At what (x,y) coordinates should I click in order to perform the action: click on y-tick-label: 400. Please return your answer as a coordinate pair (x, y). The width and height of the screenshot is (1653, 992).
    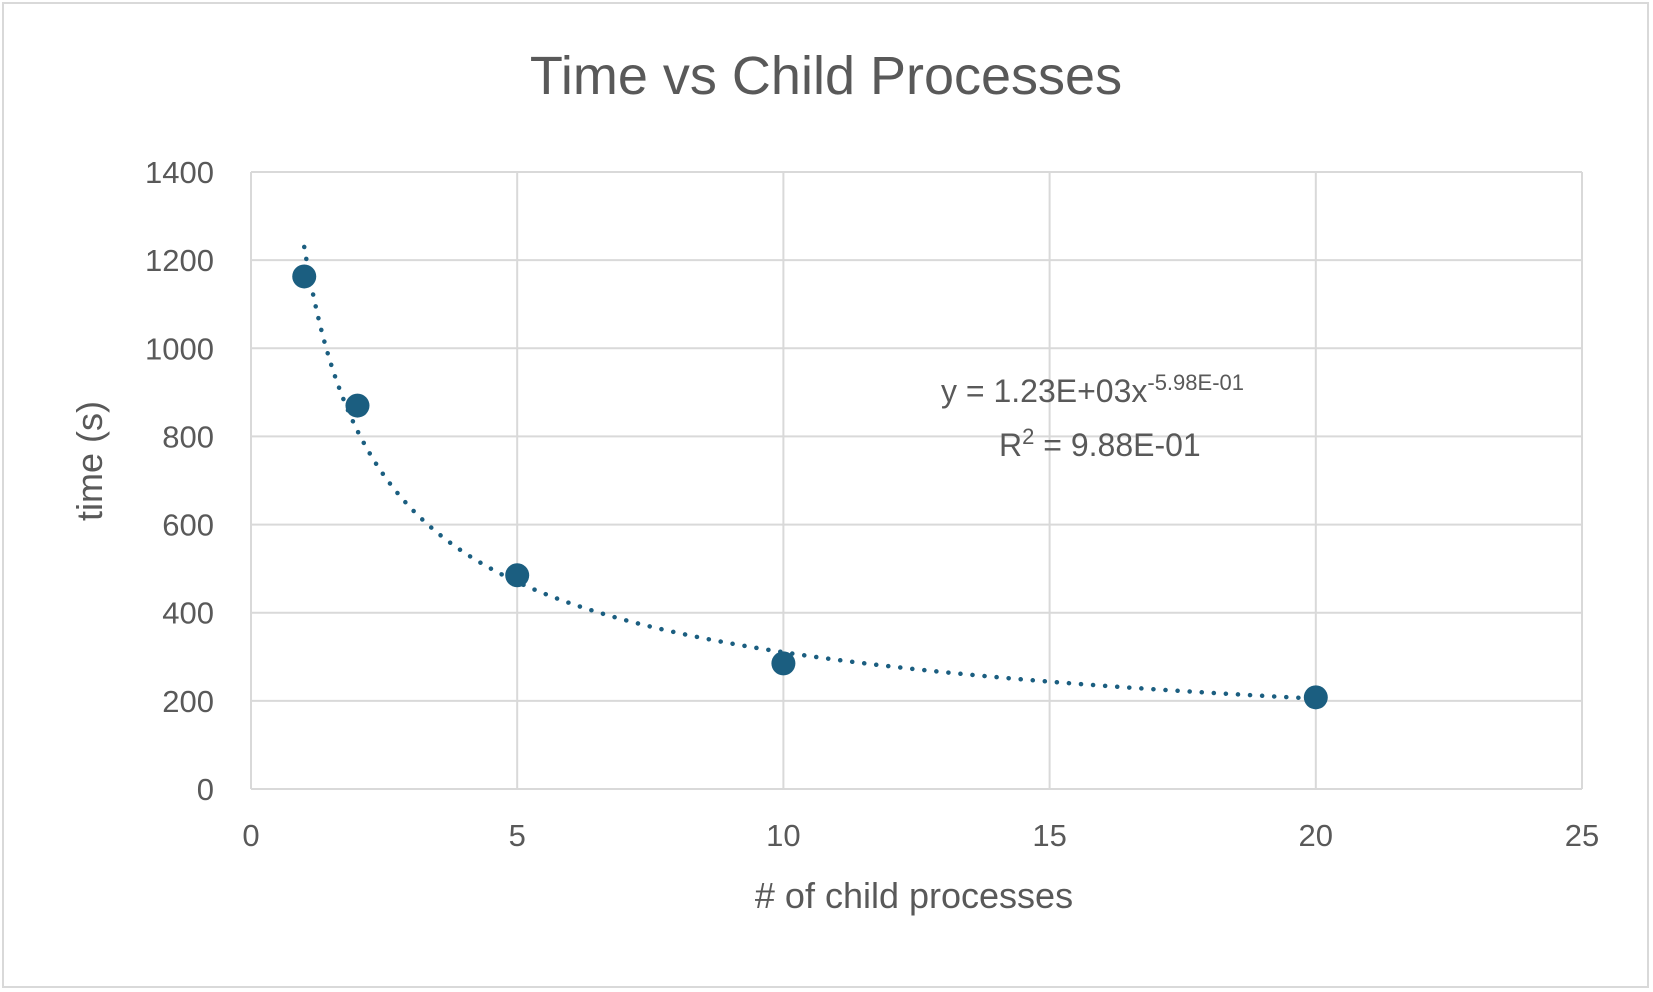
    Looking at the image, I should click on (188, 613).